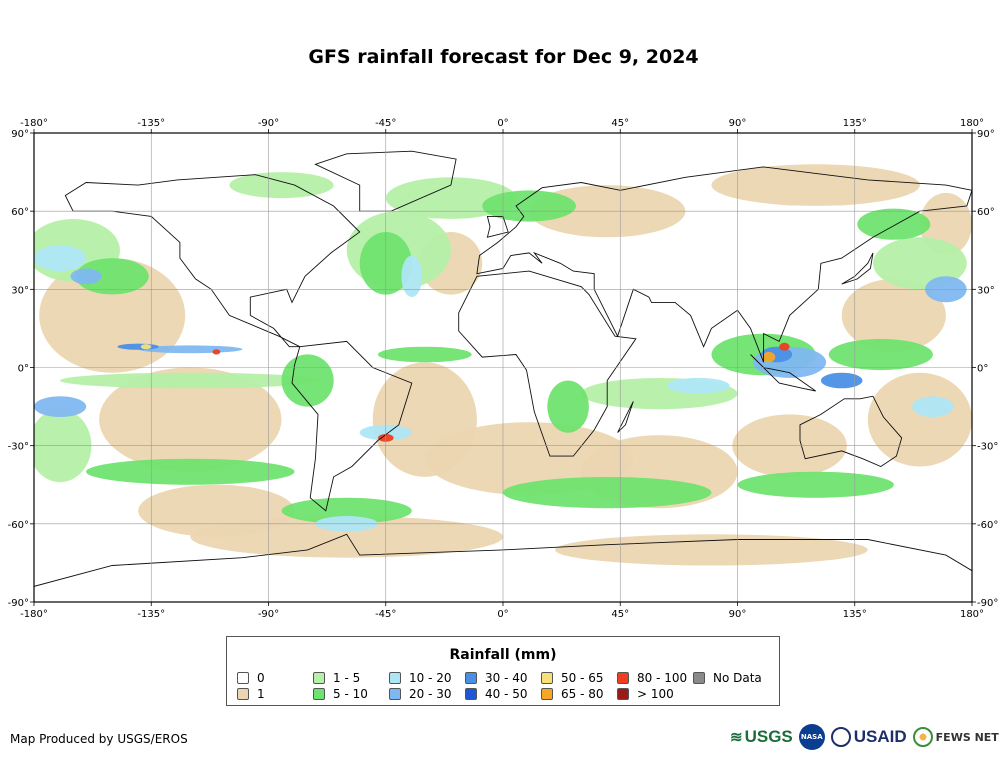 The height and width of the screenshot is (758, 1007). I want to click on antarctica-outline, so click(503, 567).